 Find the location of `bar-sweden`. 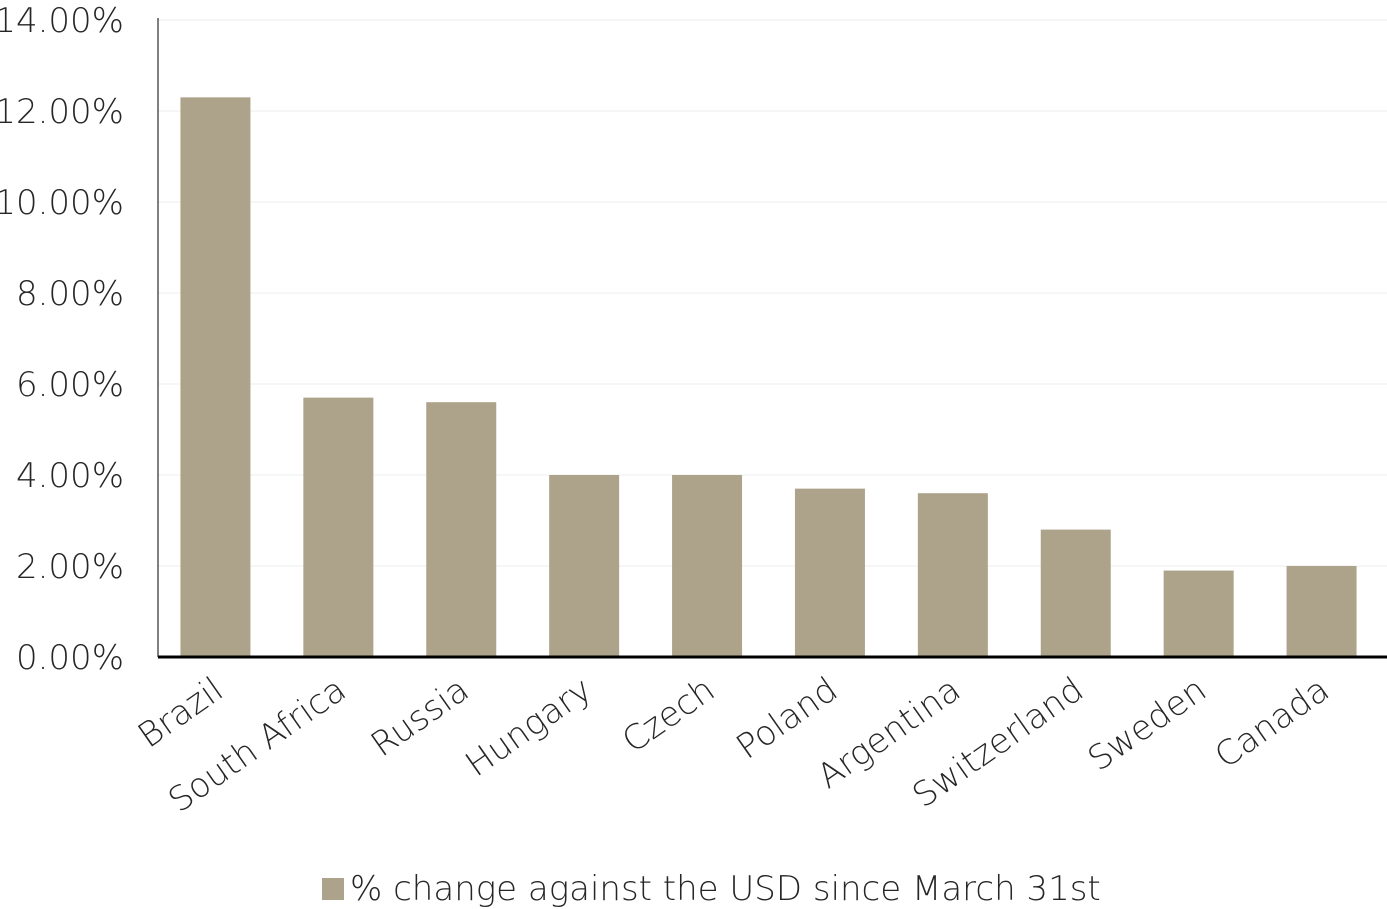

bar-sweden is located at coordinates (1198, 613).